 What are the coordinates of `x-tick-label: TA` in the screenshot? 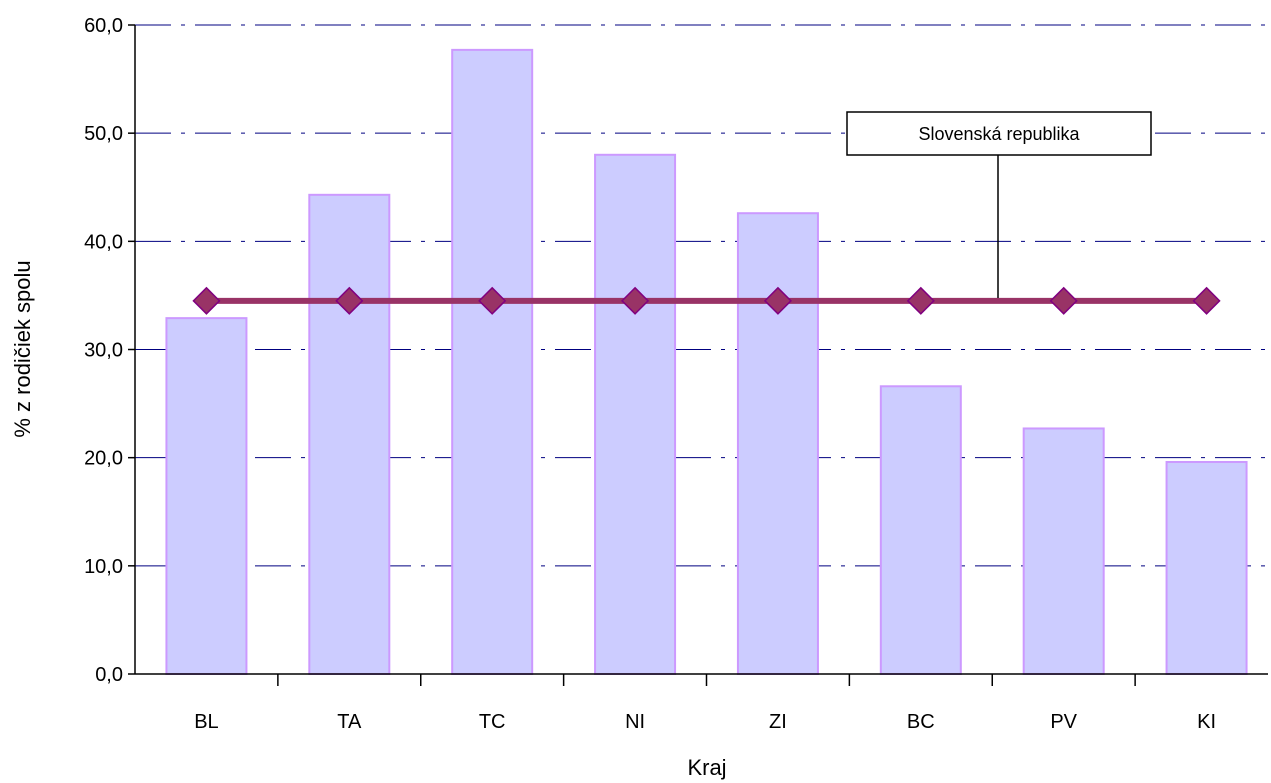 It's located at (349, 722).